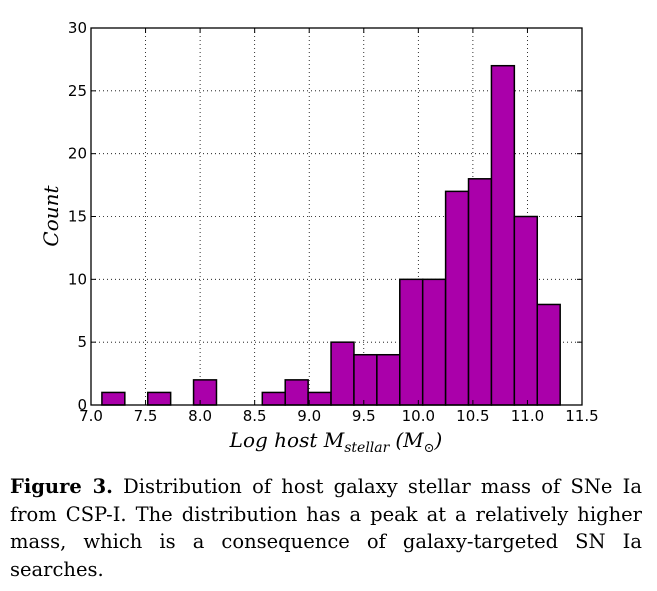 This screenshot has width=657, height=591. Describe the element at coordinates (77, 91) in the screenshot. I see `y-tick-label: 25` at that location.